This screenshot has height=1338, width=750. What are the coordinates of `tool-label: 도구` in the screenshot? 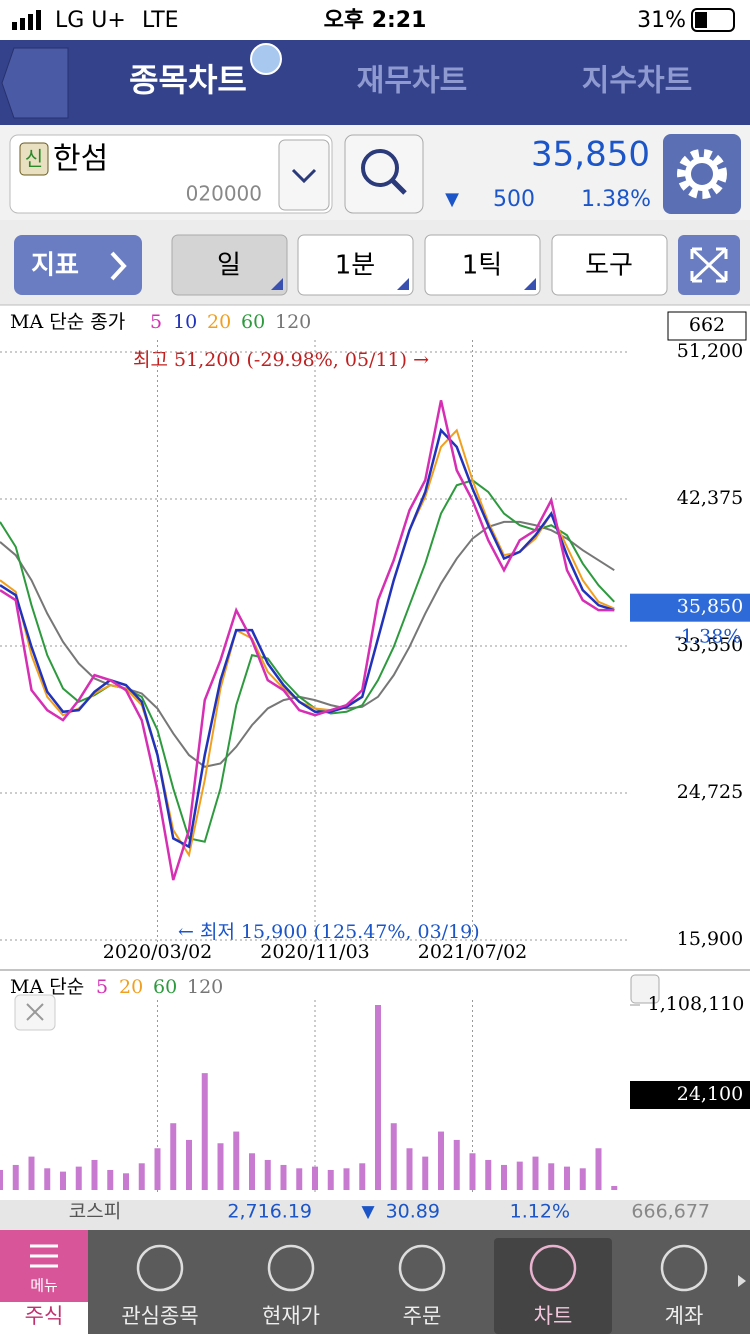 It's located at (609, 266).